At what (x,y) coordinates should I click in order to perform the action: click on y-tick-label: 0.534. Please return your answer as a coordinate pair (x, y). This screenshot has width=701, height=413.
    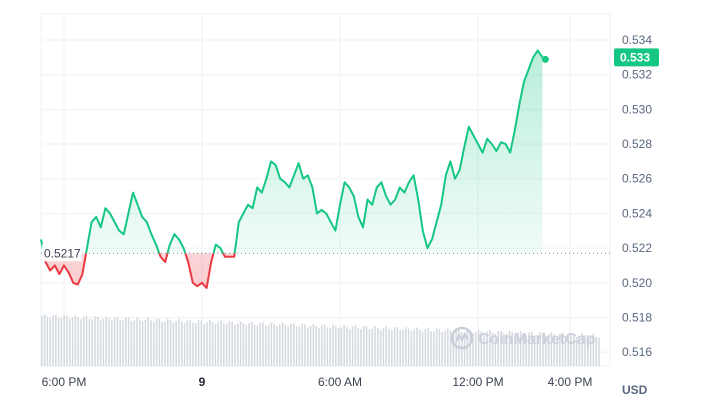
    Looking at the image, I should click on (637, 40).